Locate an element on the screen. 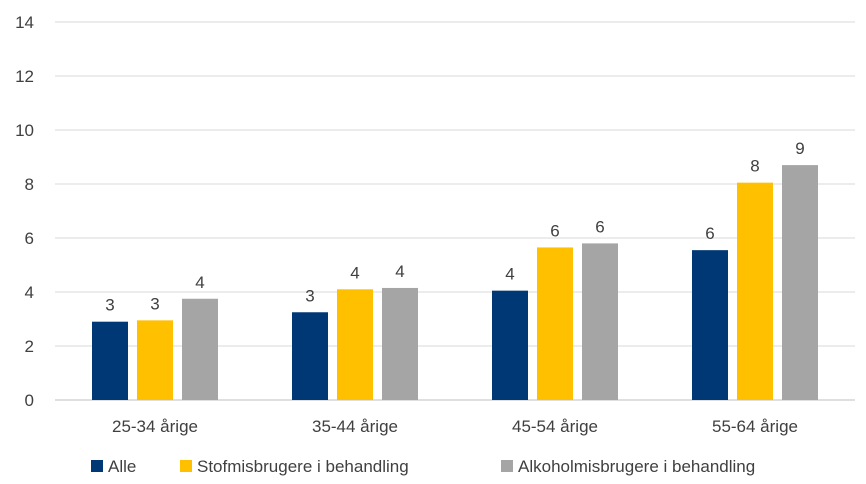 The width and height of the screenshot is (866, 484). legend-label: Alle is located at coordinates (122, 466).